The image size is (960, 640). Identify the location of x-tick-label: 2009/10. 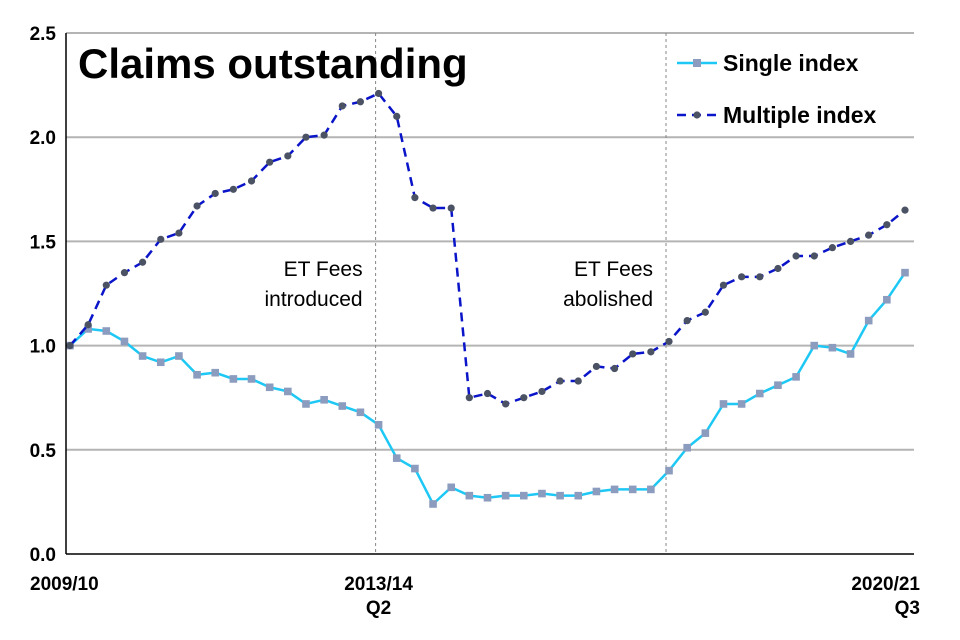
(64, 584).